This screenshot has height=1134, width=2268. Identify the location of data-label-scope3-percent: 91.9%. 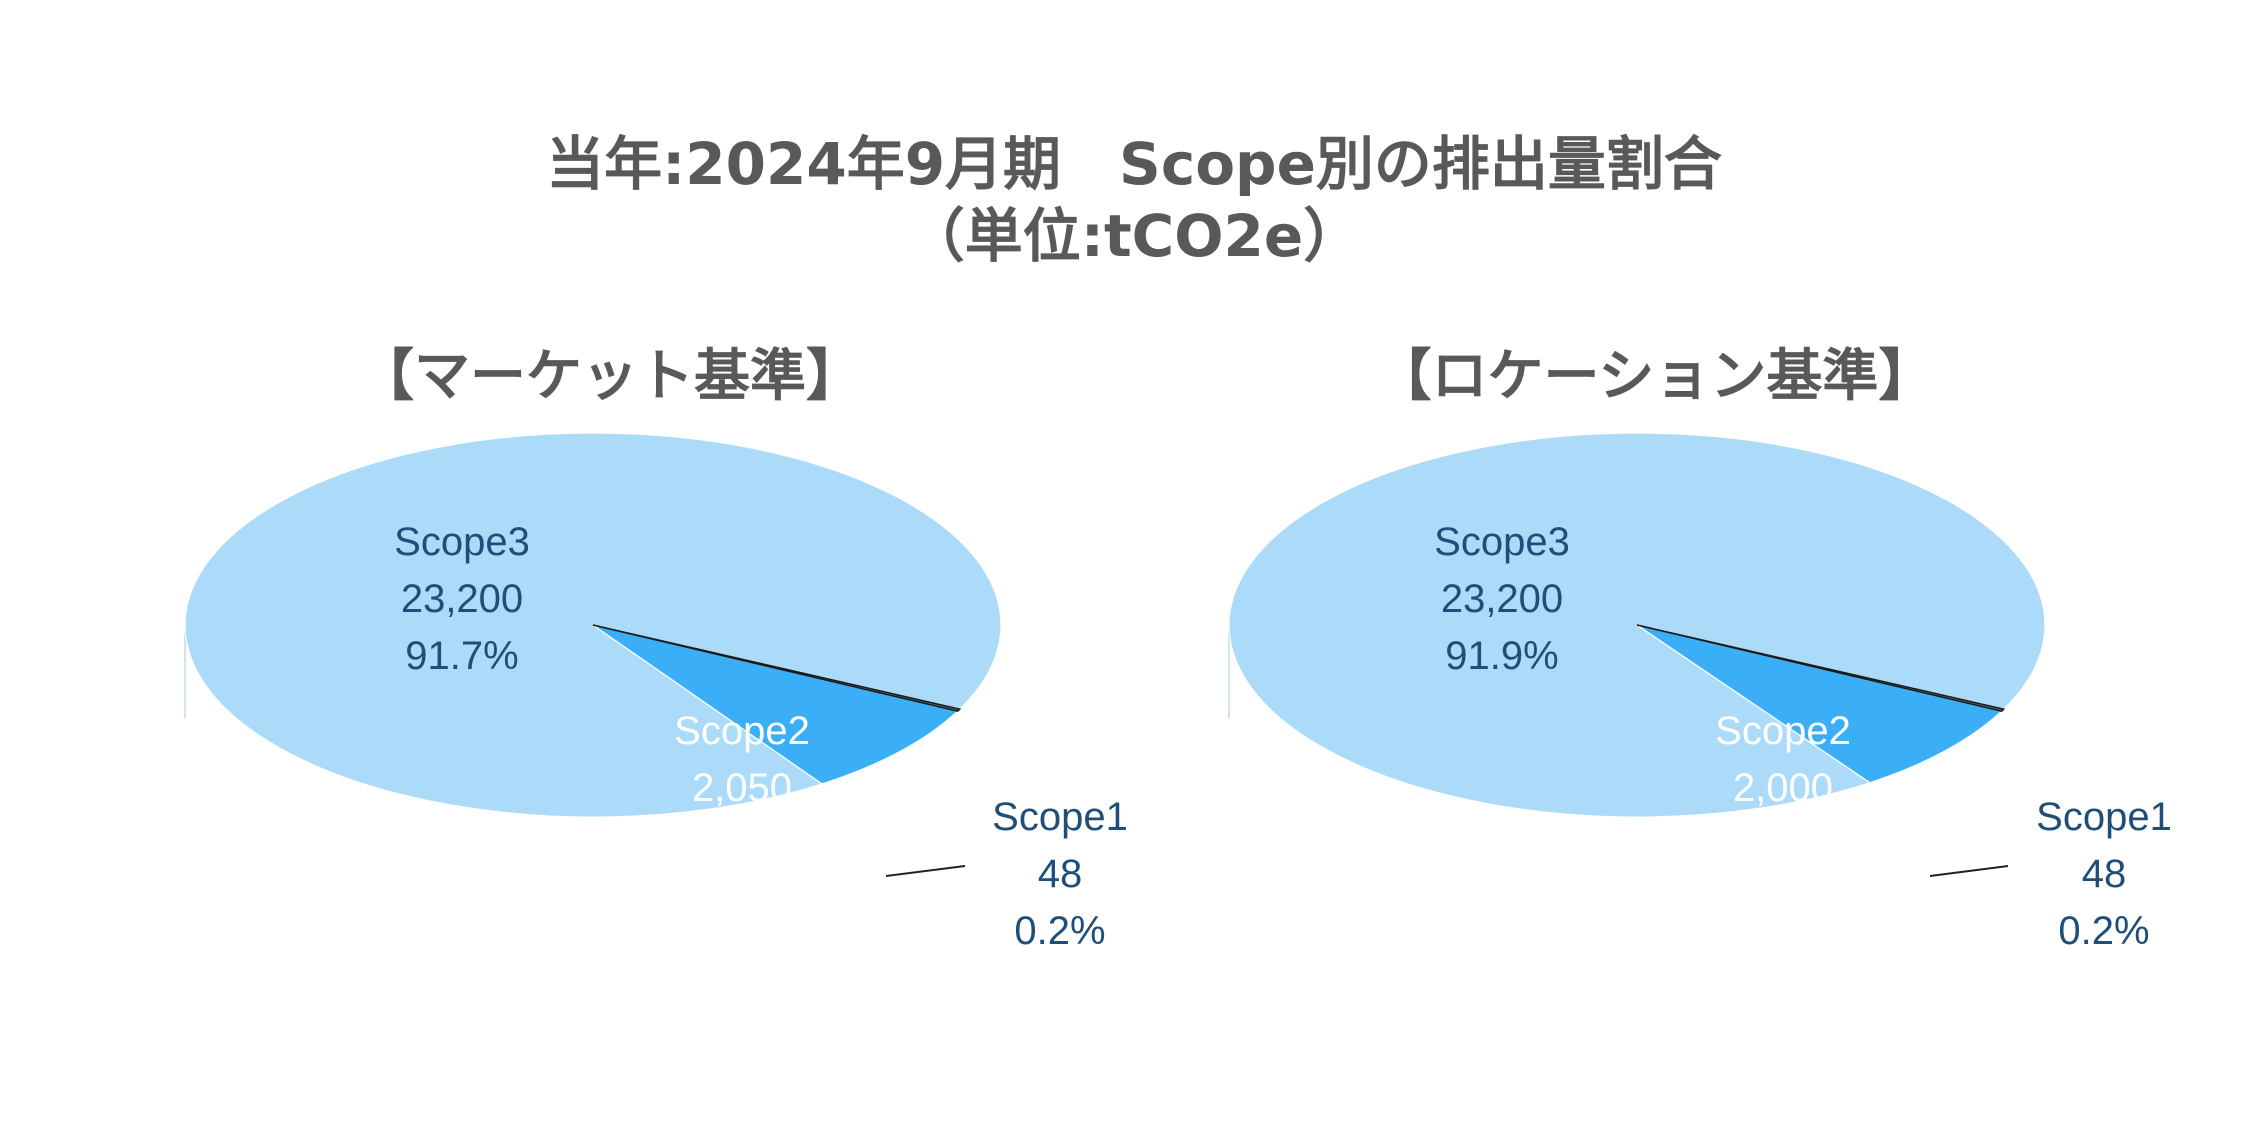
(1501, 656).